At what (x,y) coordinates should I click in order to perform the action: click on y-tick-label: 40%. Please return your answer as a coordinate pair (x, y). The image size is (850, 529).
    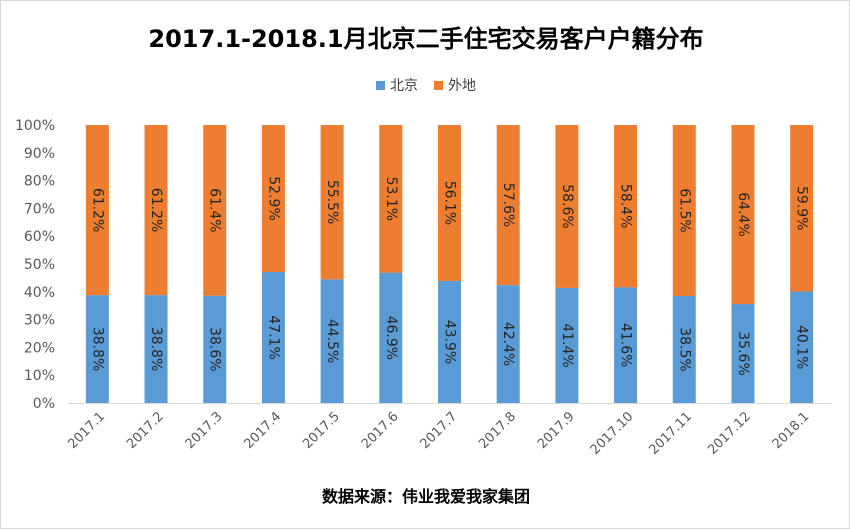
    Looking at the image, I should click on (39, 293).